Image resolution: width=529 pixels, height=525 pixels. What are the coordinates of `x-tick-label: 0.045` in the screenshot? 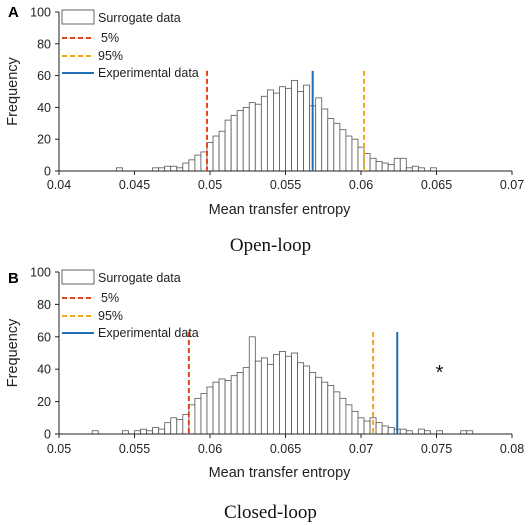 It's located at (134, 185).